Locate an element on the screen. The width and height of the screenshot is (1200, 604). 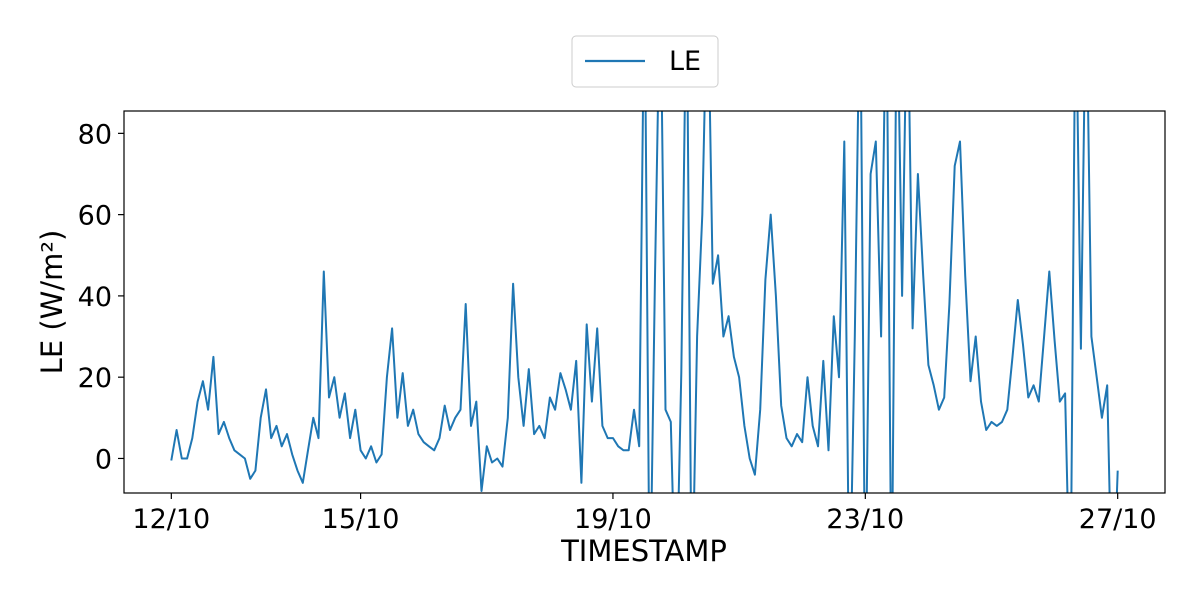
x-tick-label: 23/10 is located at coordinates (865, 519).